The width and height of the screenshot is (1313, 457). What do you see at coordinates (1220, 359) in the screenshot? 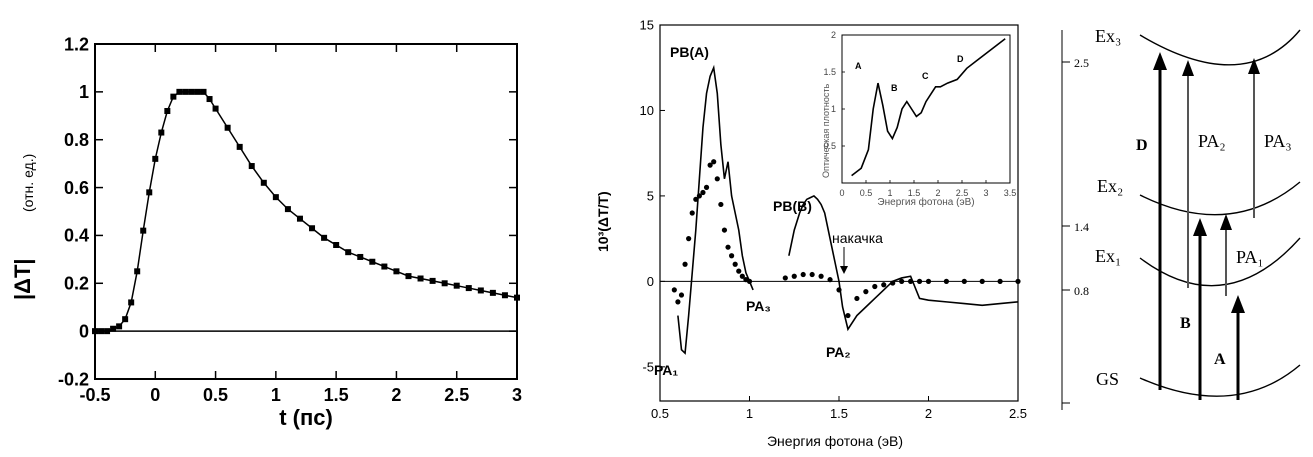
I see `transition-a-label: A` at bounding box center [1220, 359].